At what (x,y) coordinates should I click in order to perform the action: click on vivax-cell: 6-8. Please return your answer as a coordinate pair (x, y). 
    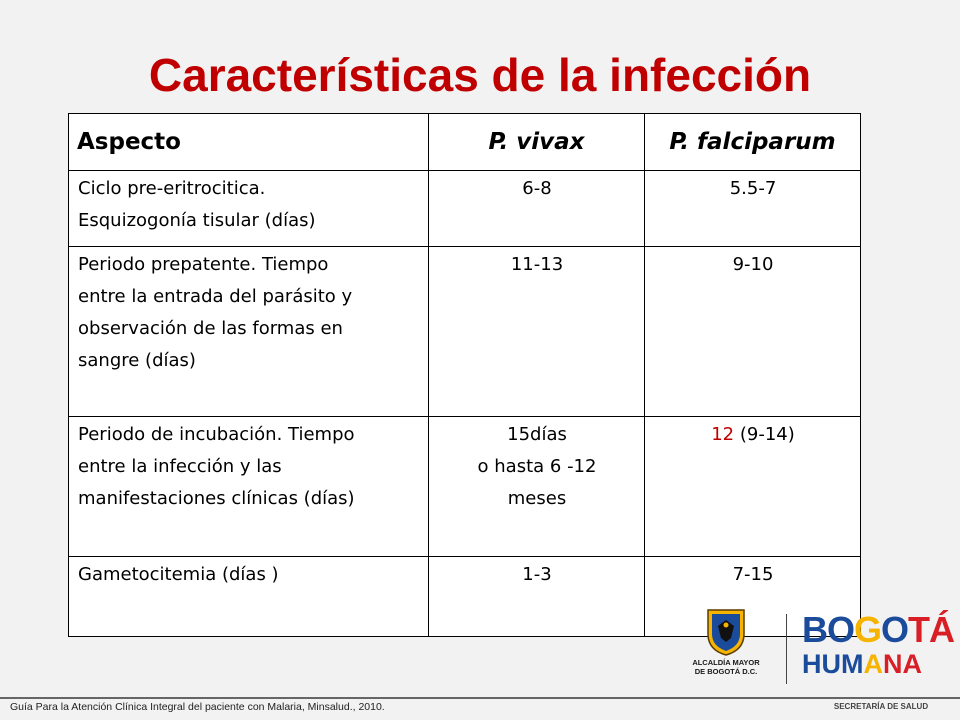
    Looking at the image, I should click on (536, 208).